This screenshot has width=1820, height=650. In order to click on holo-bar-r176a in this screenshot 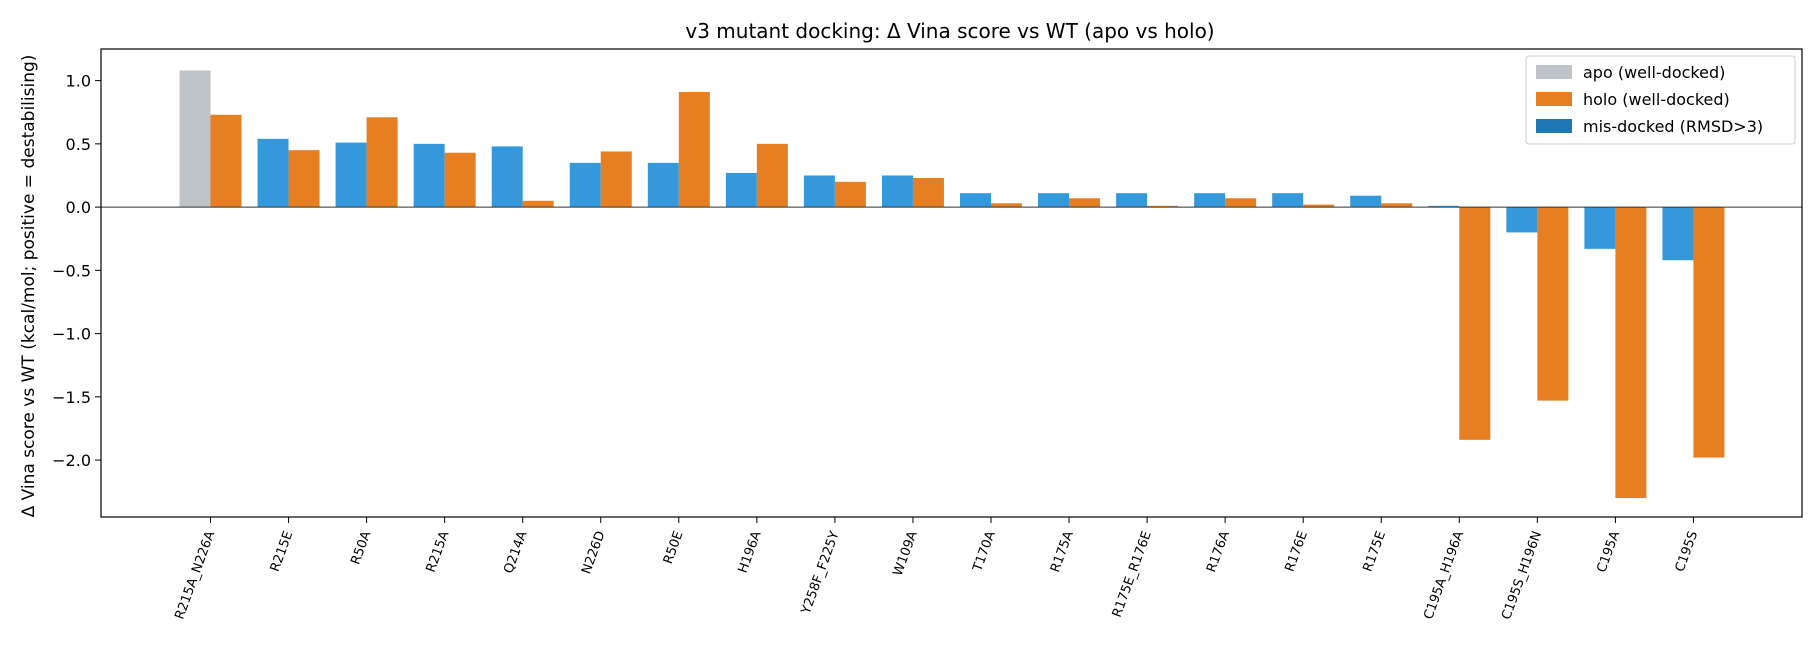, I will do `click(1241, 203)`.